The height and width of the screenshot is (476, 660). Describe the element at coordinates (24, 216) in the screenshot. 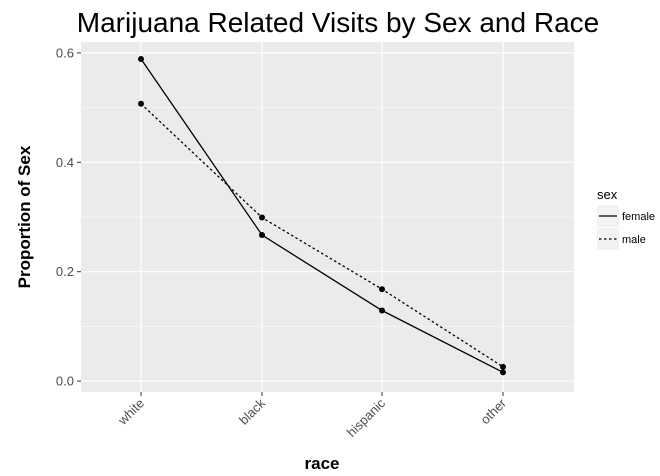

I see `y-axis-title: Proportion of Sex` at that location.